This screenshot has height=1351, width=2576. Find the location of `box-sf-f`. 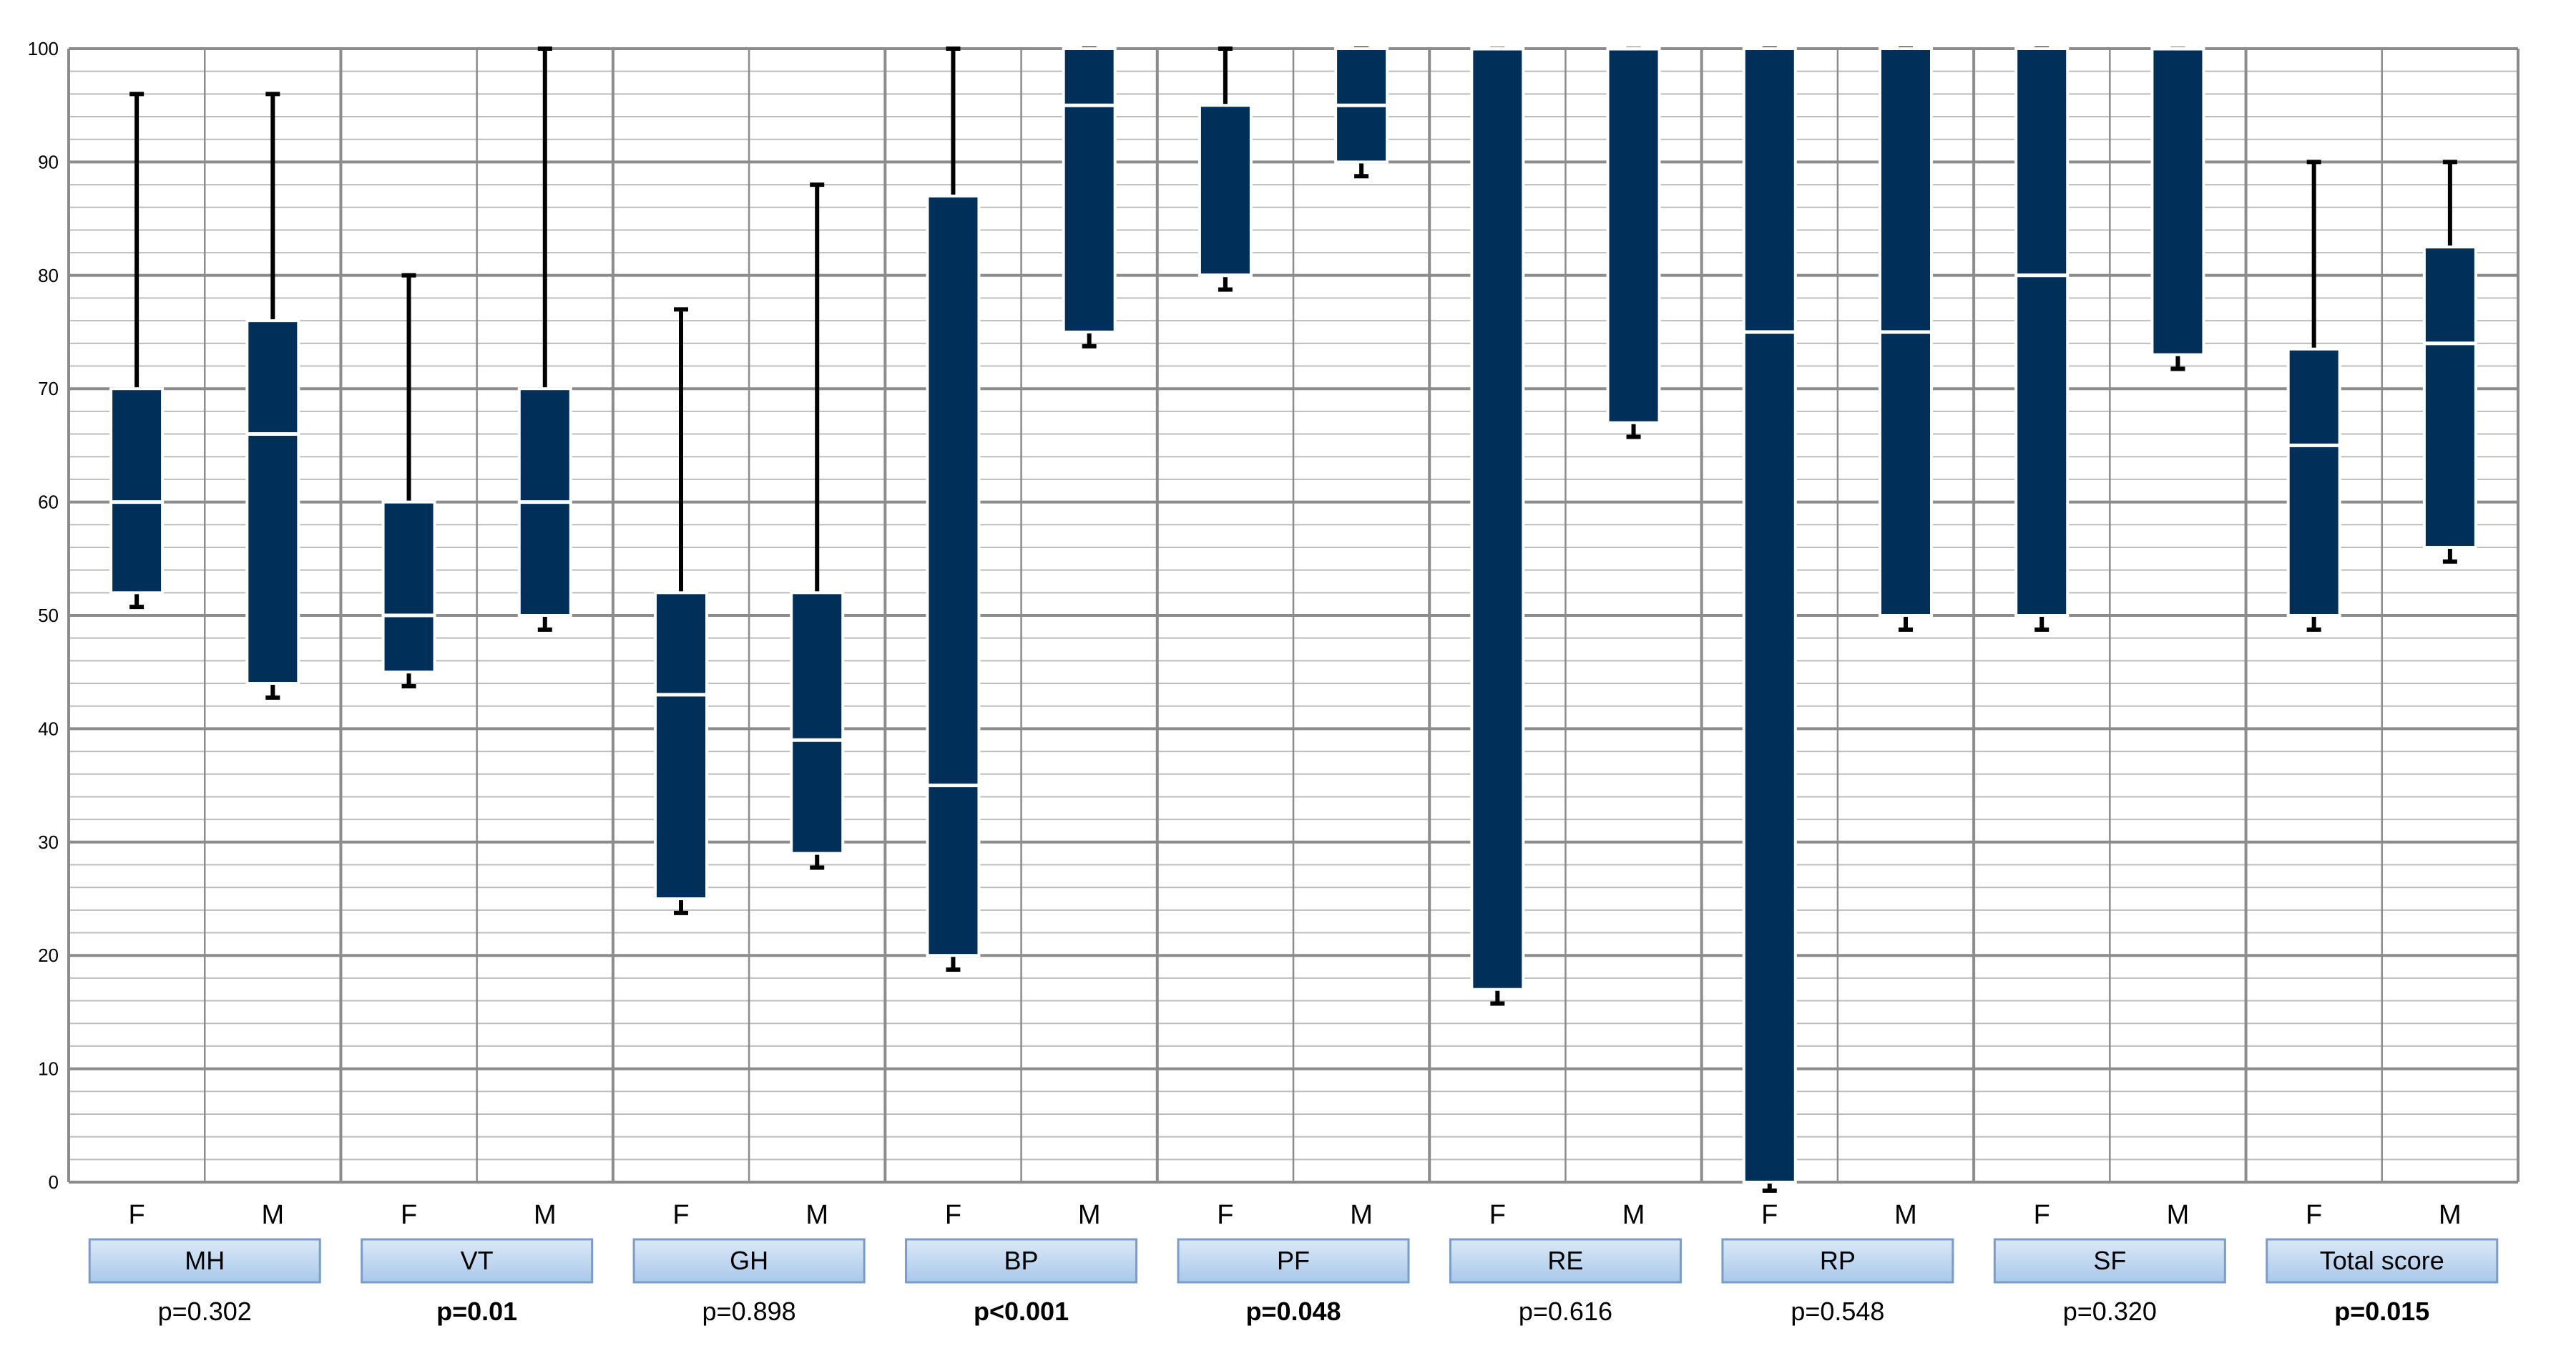

box-sf-f is located at coordinates (2042, 339).